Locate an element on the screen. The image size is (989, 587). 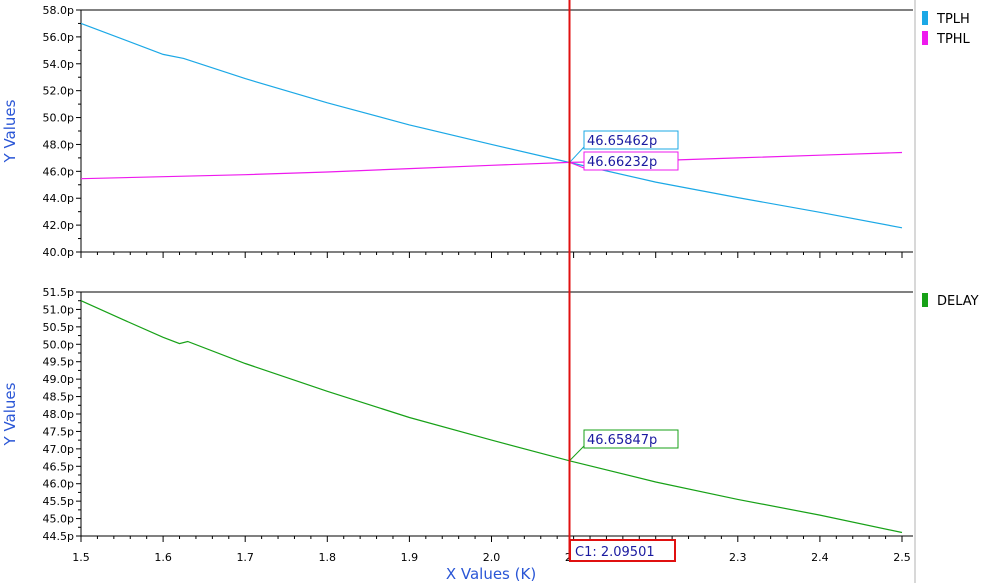
x-tick-label: 1.5 is located at coordinates (81, 557).